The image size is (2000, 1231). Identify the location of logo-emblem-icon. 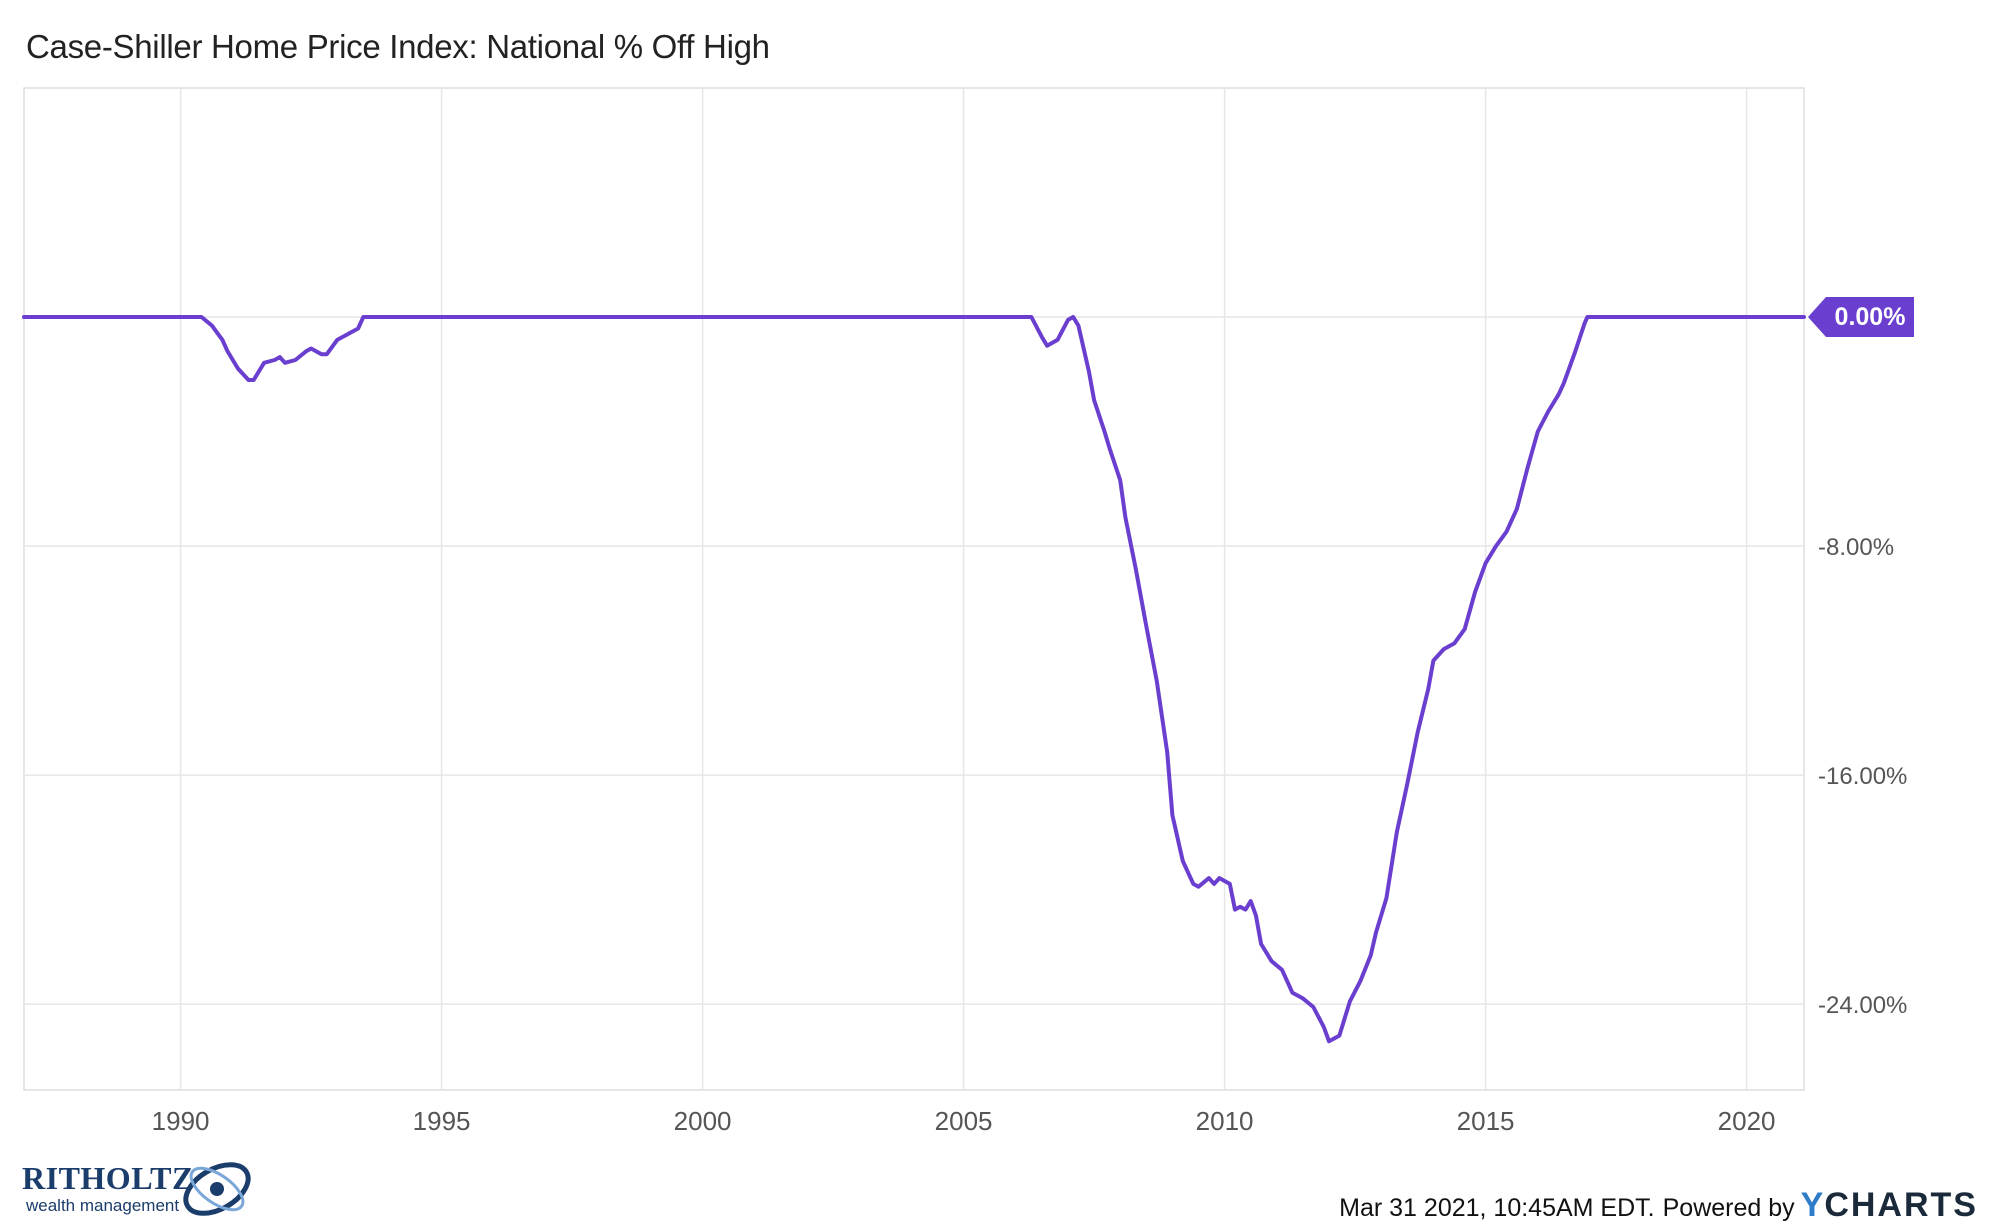
(217, 1189).